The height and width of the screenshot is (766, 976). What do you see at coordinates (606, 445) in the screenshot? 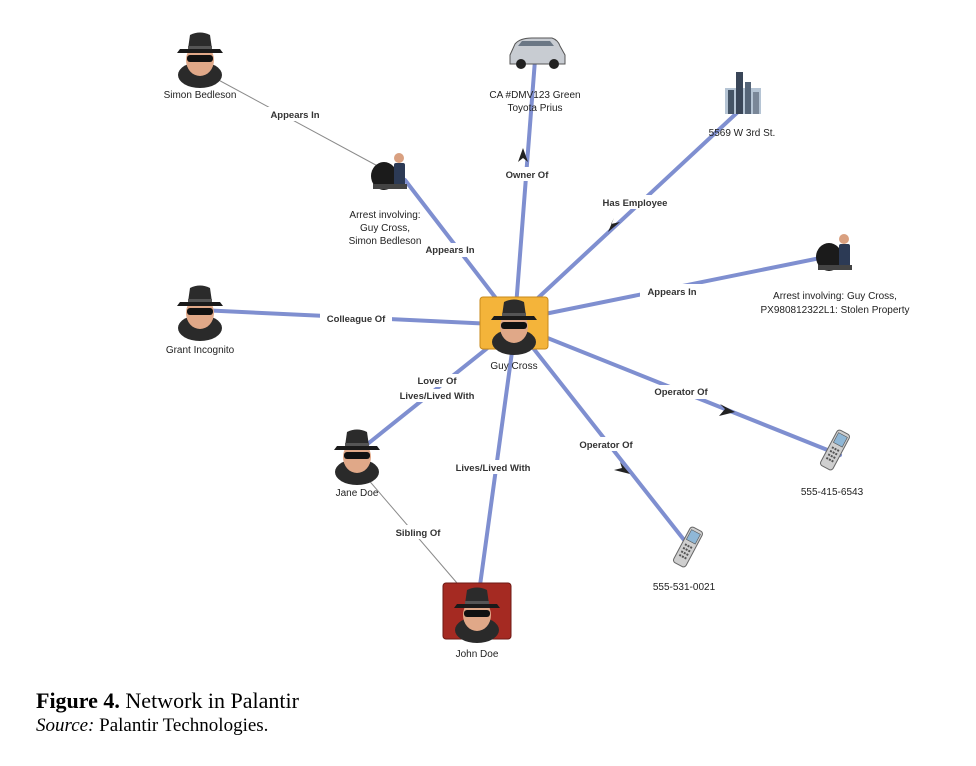
I see `edge-label-operator2: Operator Of` at bounding box center [606, 445].